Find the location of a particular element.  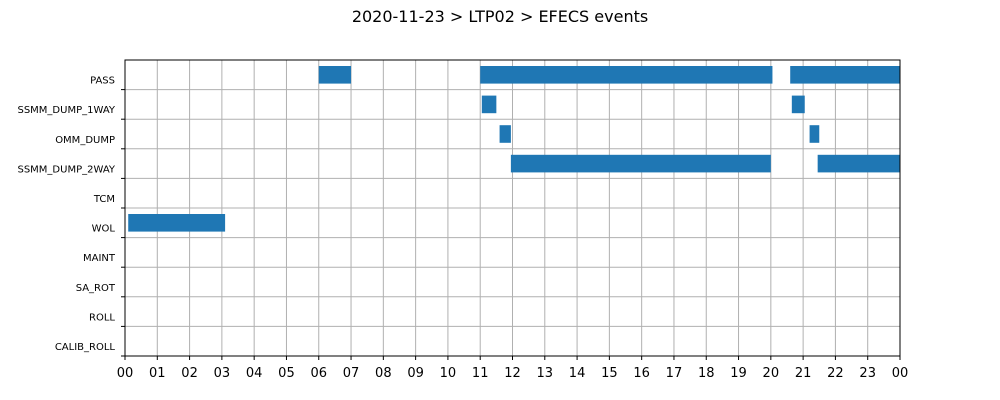

x-tick-label: 03 is located at coordinates (222, 373).